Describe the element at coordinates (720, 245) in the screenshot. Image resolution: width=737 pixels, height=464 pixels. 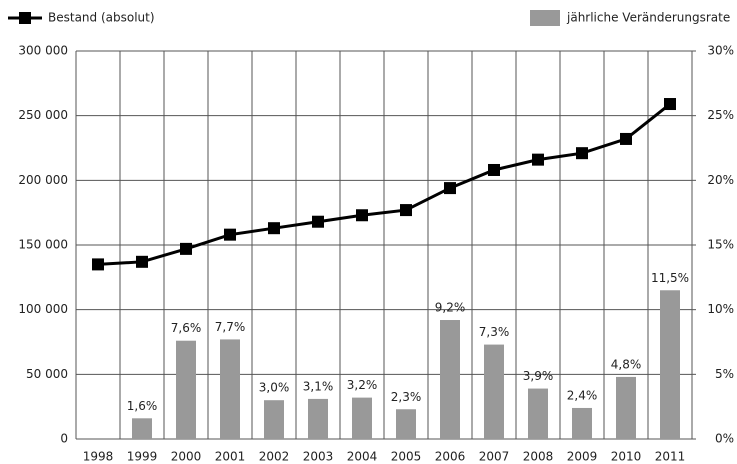
I see `y2-tick-label: 15%` at that location.